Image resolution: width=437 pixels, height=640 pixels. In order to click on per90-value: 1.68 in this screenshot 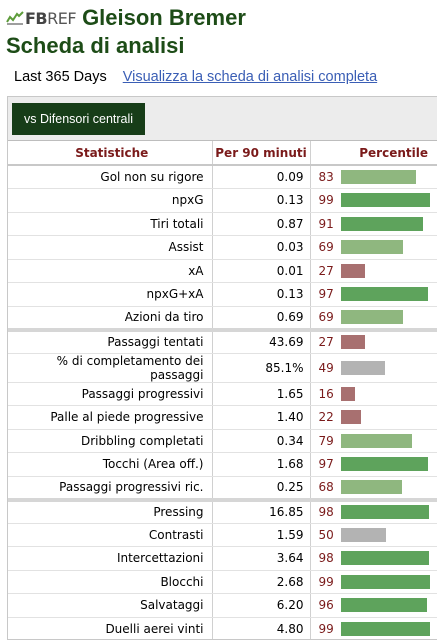, I will do `click(260, 464)`.